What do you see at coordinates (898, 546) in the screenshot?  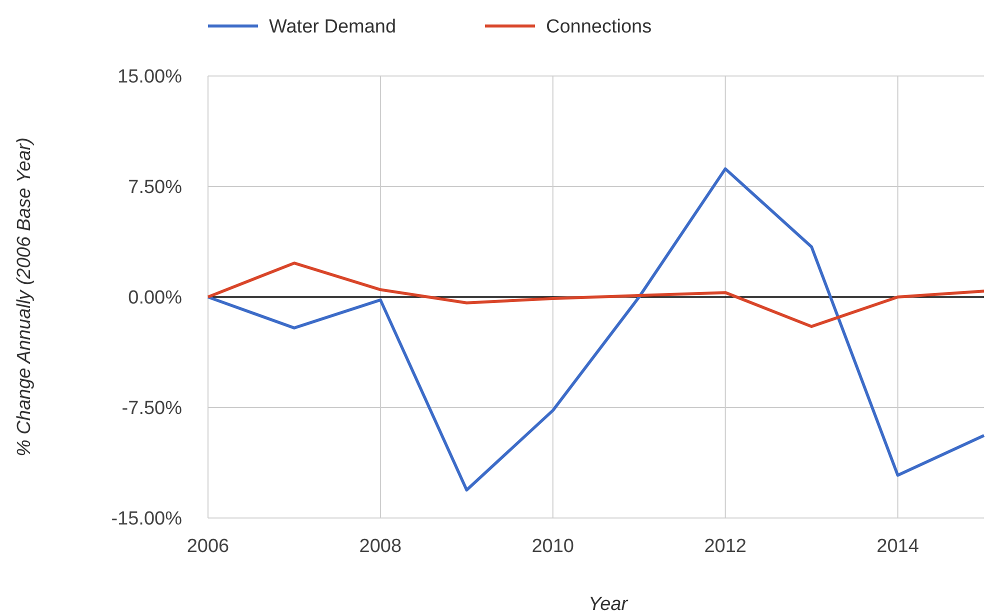 I see `x-tick-label: 2014` at bounding box center [898, 546].